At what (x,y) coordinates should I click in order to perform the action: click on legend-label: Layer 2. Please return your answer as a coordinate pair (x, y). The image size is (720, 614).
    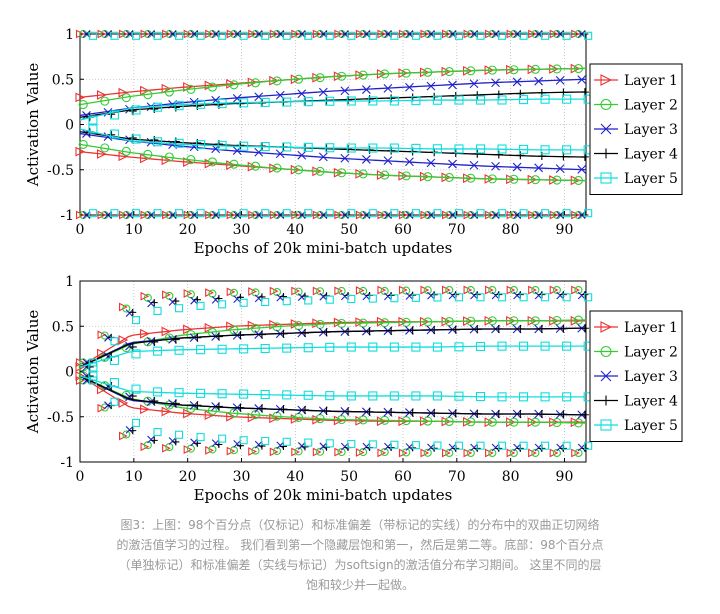
    Looking at the image, I should click on (651, 353).